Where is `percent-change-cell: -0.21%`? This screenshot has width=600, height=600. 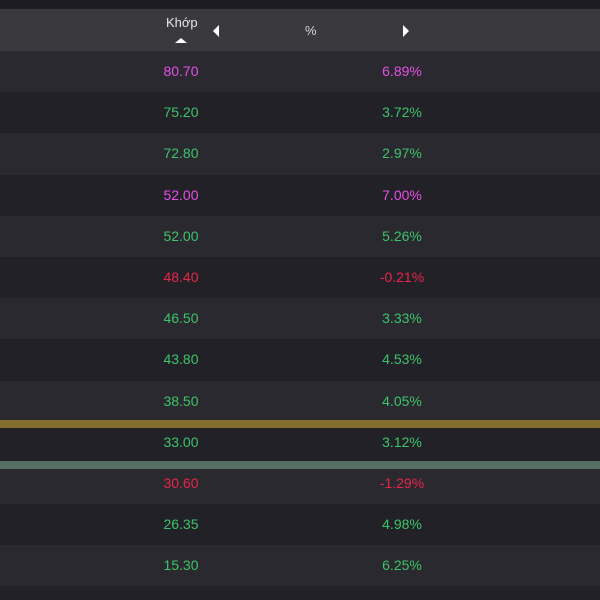
percent-change-cell: -0.21% is located at coordinates (402, 276).